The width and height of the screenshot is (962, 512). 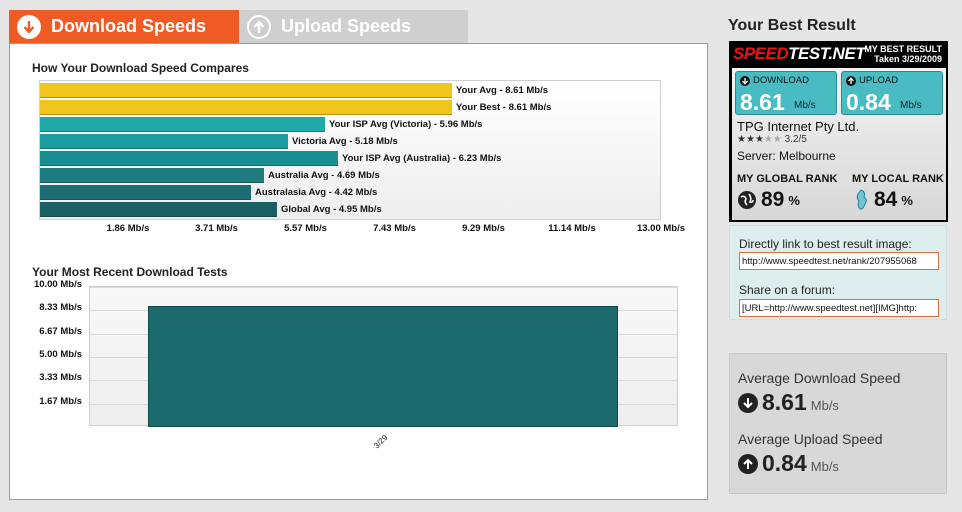 What do you see at coordinates (140, 68) in the screenshot?
I see `compare-chart-title: How Your Download Speed Compares` at bounding box center [140, 68].